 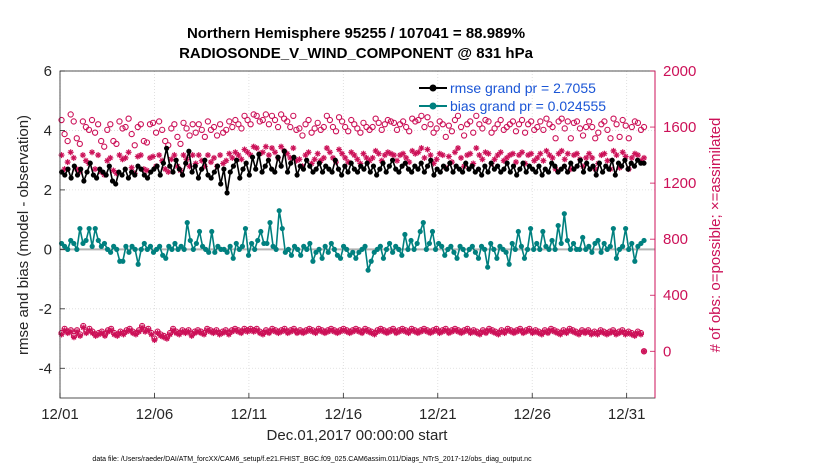 What do you see at coordinates (679, 71) in the screenshot?
I see `y-right-tick-label: 2000` at bounding box center [679, 71].